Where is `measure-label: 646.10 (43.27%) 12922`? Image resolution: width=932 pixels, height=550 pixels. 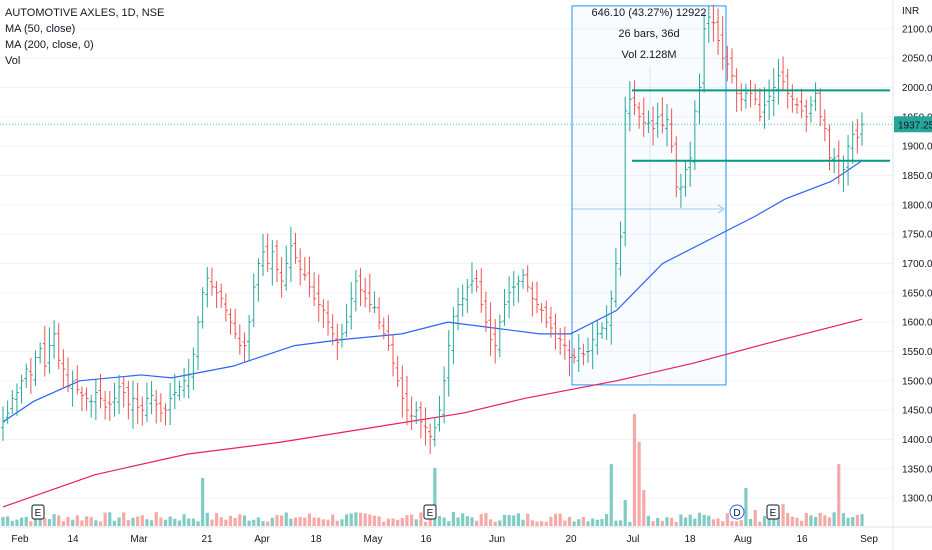
measure-label: 646.10 (43.27%) 12922 is located at coordinates (649, 13).